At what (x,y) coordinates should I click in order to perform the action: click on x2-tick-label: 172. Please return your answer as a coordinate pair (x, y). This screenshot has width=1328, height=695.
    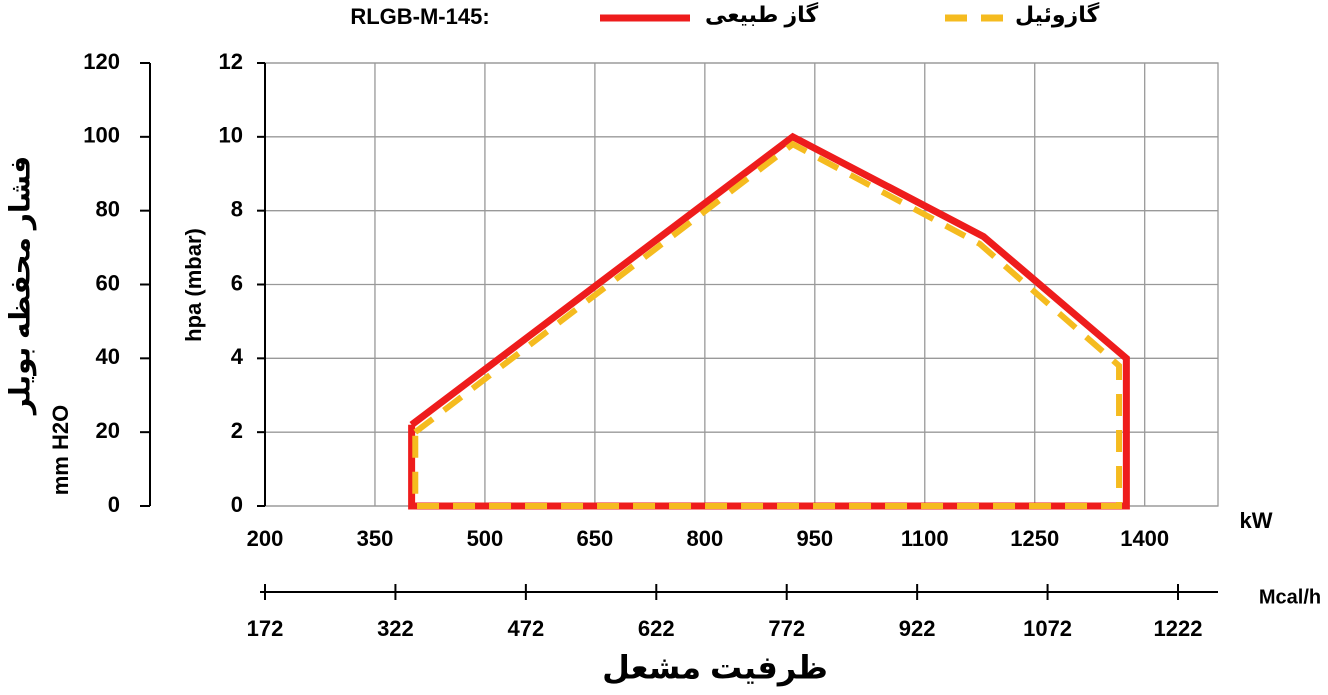
    Looking at the image, I should click on (265, 628).